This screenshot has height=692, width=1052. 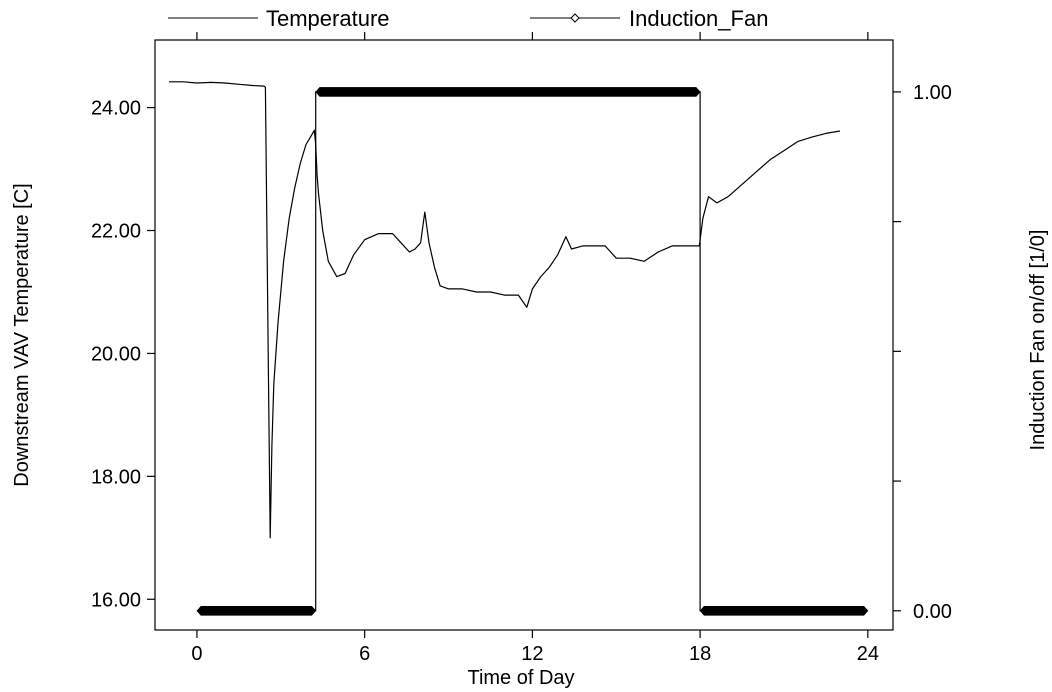 What do you see at coordinates (116, 109) in the screenshot?
I see `y-left-tick-label: 24.00` at bounding box center [116, 109].